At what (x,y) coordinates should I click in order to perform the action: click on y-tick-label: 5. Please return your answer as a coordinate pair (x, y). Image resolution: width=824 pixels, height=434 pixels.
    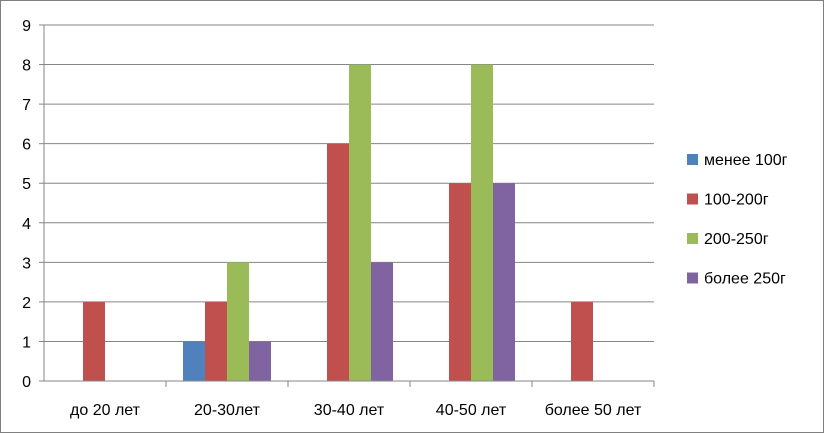
    Looking at the image, I should click on (26, 184).